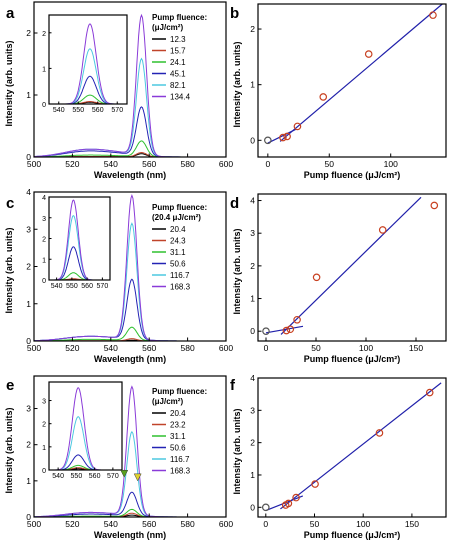 Image resolution: width=451 pixels, height=550 pixels. Describe the element at coordinates (10, 385) in the screenshot. I see `panel-letter-e: e` at that location.